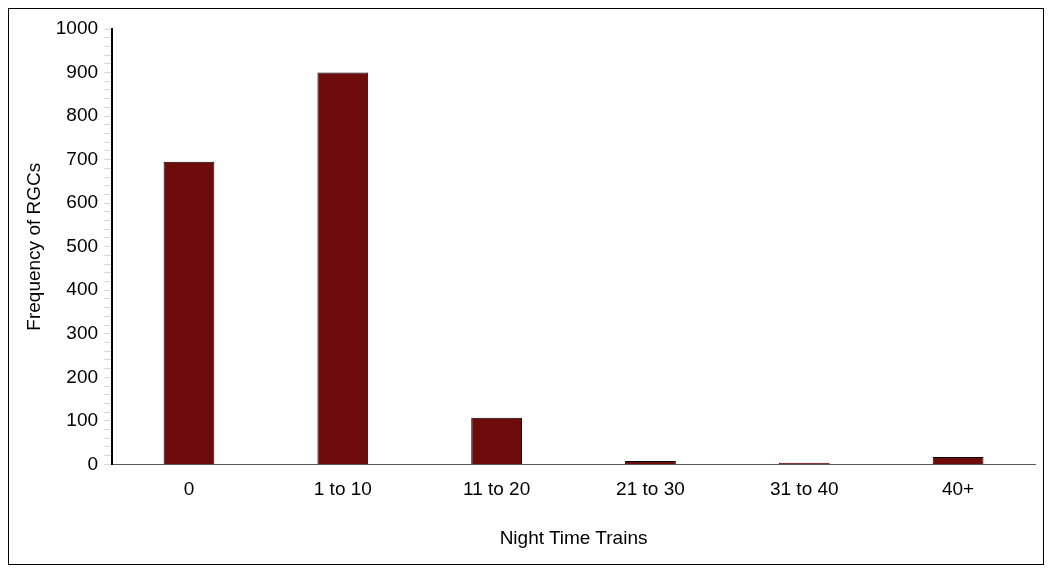  Describe the element at coordinates (82, 333) in the screenshot. I see `y-tick-label: 300` at that location.